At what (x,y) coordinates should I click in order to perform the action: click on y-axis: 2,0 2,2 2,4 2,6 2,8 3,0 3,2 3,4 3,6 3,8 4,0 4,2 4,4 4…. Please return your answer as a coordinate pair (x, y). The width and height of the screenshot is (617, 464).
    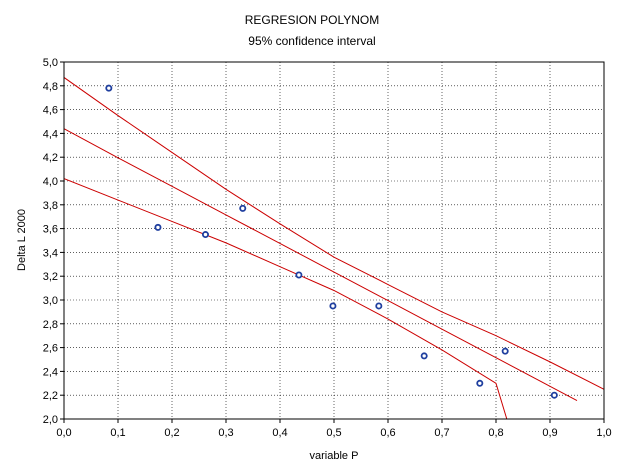
    Looking at the image, I should click on (53, 241).